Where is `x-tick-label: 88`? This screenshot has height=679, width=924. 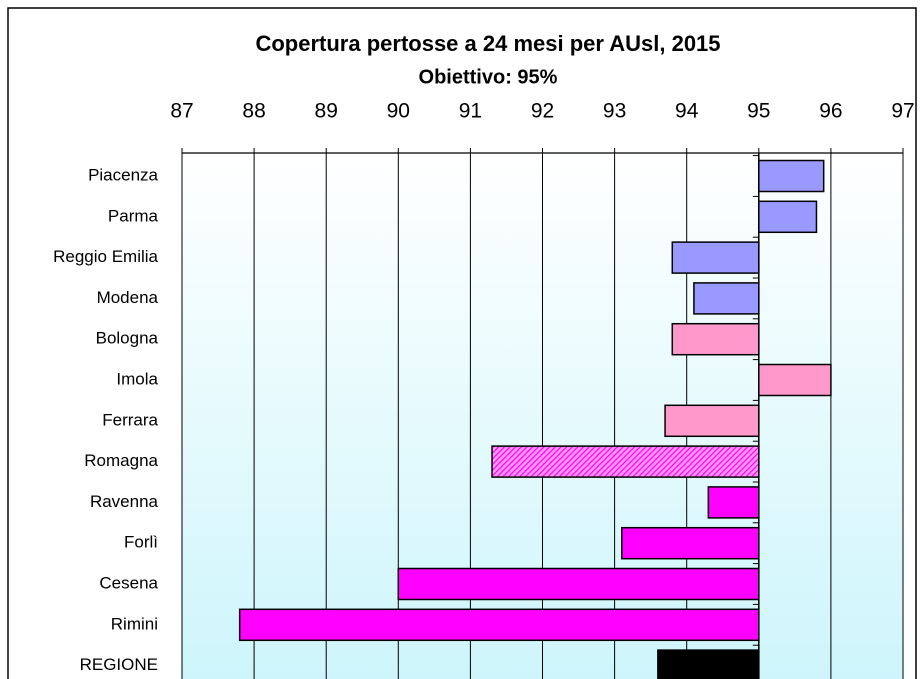
x-tick-label: 88 is located at coordinates (253, 111).